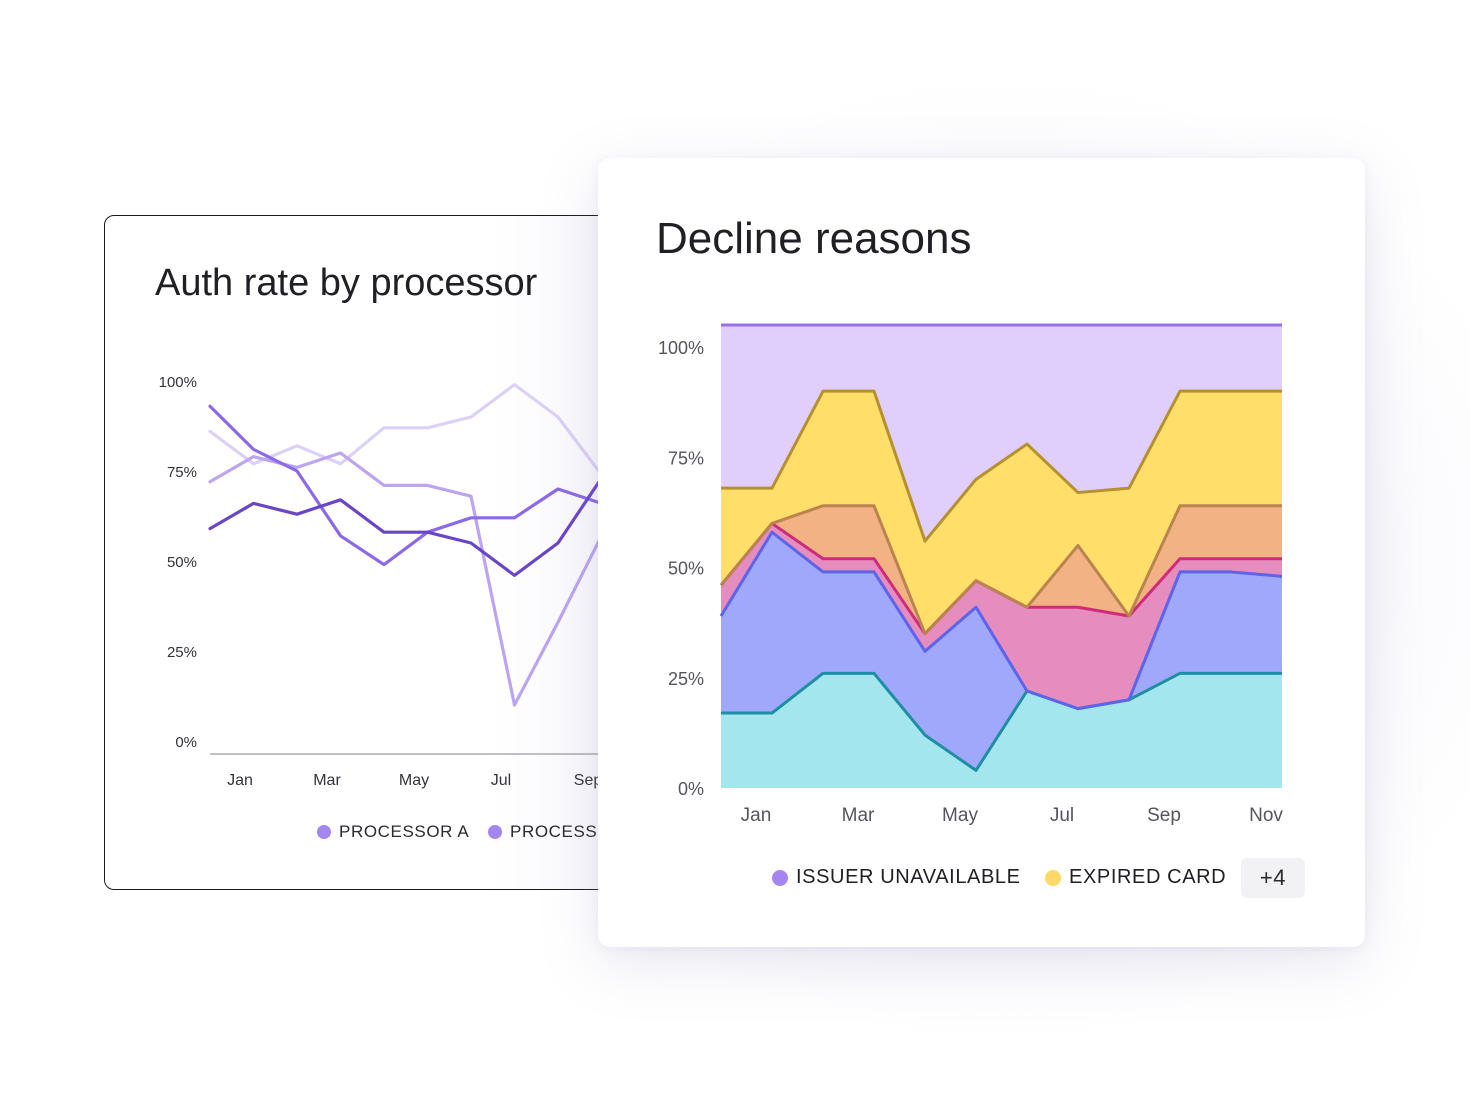  Describe the element at coordinates (1148, 877) in the screenshot. I see `legend-label-expired-card: EXPIRED CARD` at that location.